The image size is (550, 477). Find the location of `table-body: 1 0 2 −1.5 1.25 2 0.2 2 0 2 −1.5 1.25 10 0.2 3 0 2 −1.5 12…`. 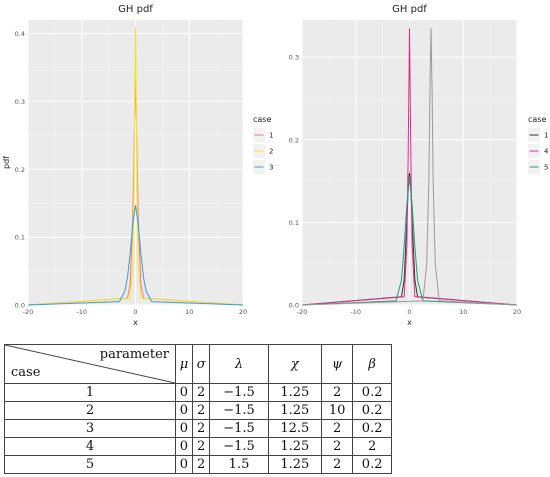

table-body: 1 0 2 −1.5 1.25 2 0.2 2 0 2 −1.5 1.25 10 0.2 3 0 2 −1.5 12… is located at coordinates (198, 428).